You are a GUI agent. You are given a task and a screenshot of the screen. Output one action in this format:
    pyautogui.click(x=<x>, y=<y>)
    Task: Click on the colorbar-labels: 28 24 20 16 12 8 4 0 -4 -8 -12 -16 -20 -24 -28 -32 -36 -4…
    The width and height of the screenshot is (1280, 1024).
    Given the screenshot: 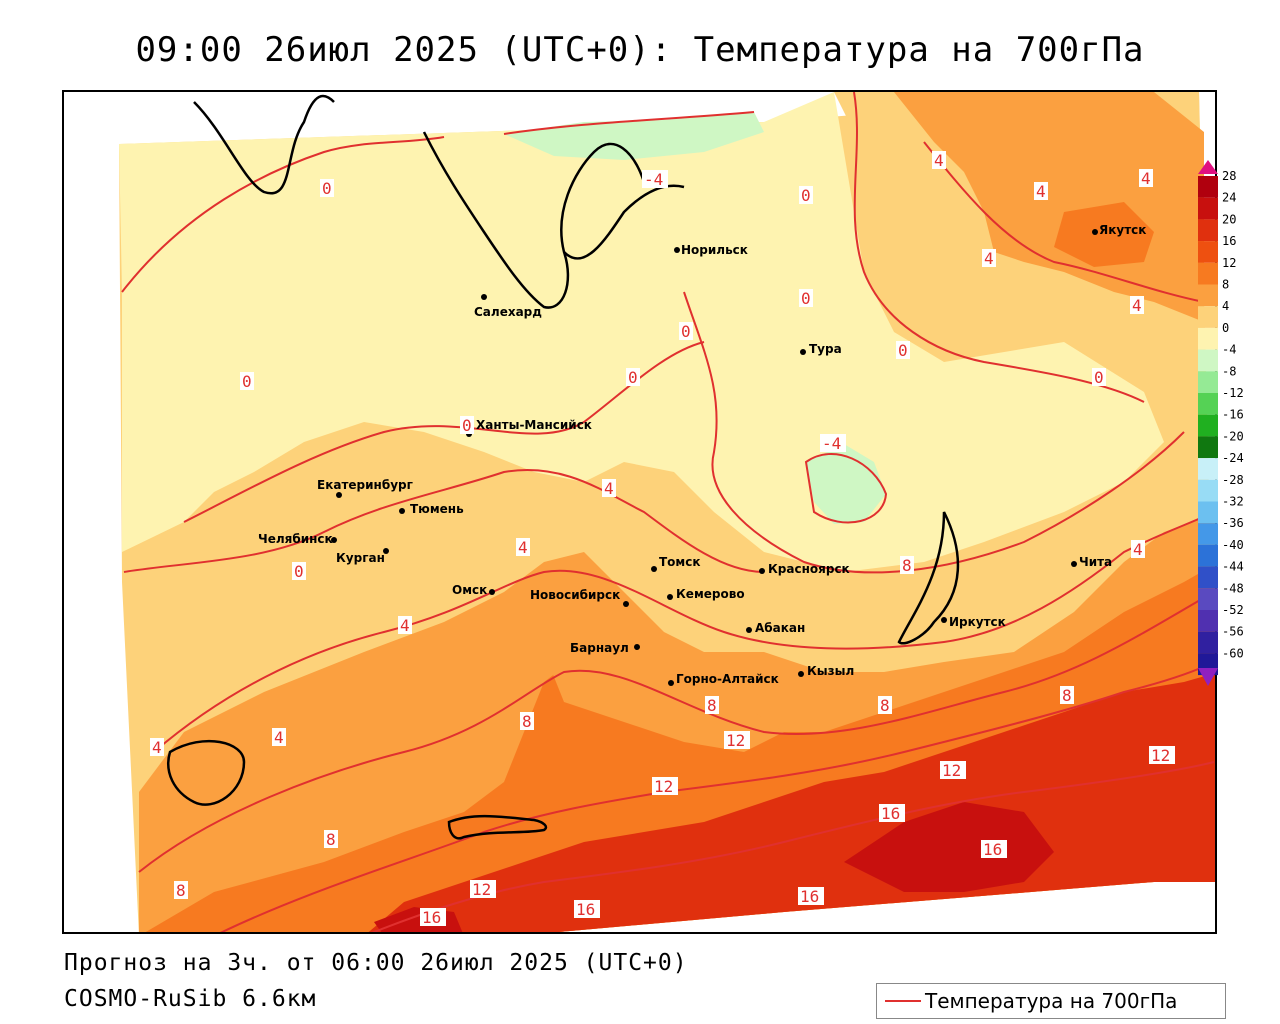 What is the action you would take?
    pyautogui.click(x=1233, y=414)
    